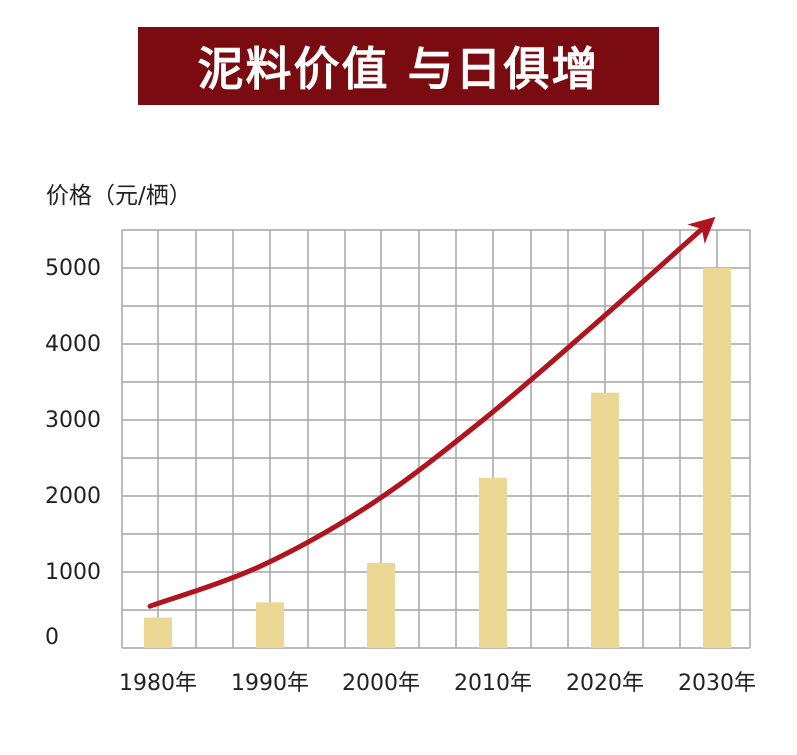 Image resolution: width=797 pixels, height=755 pixels. What do you see at coordinates (52, 637) in the screenshot?
I see `y-tick-label: 0` at bounding box center [52, 637].